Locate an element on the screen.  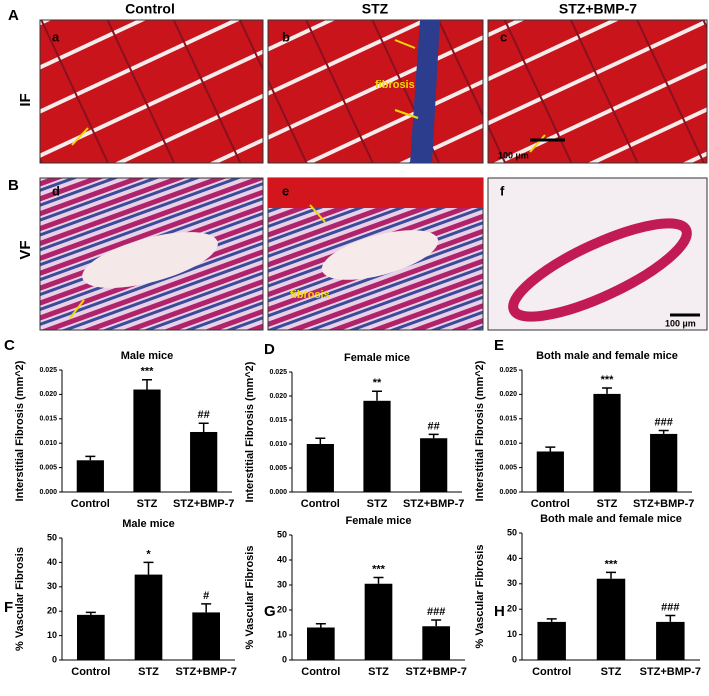
row-label: IF is located at coordinates (25, 99).